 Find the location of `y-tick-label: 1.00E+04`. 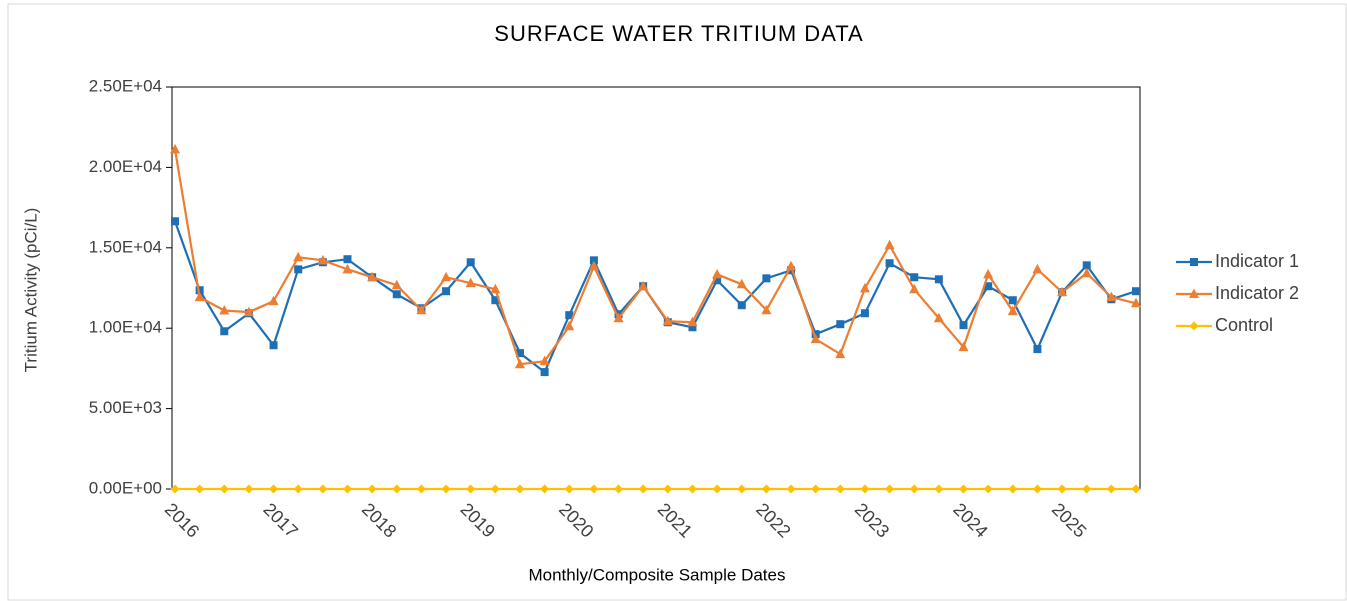

y-tick-label: 1.00E+04 is located at coordinates (125, 327).